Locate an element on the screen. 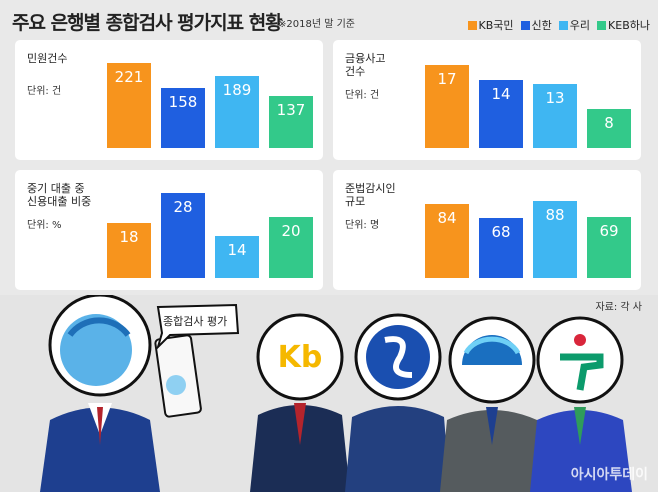 The image size is (658, 492). legend-item: KEB하나 is located at coordinates (623, 25).